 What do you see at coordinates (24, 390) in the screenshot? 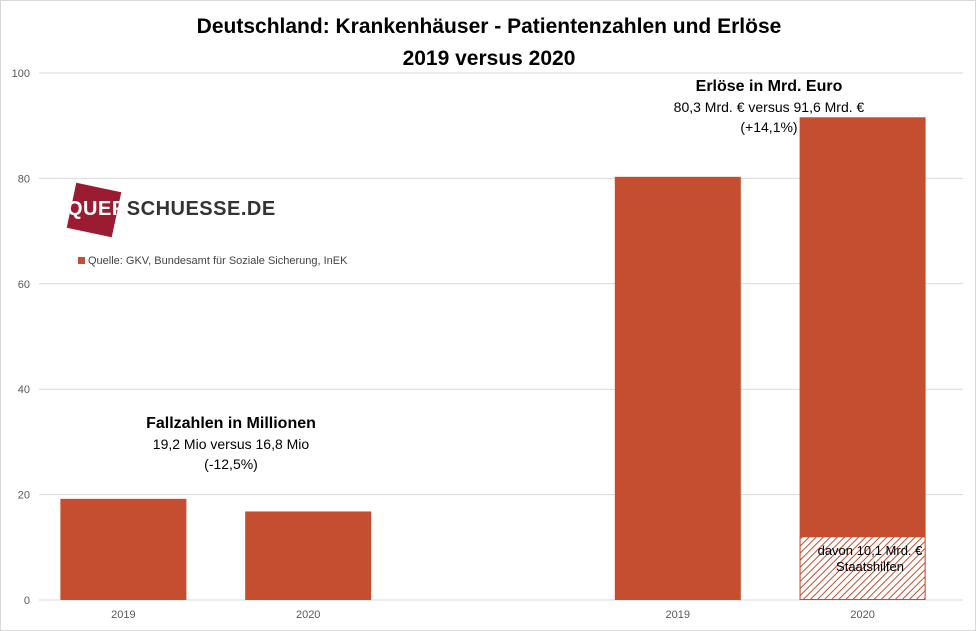
I see `y-tick-label: 40` at bounding box center [24, 390].